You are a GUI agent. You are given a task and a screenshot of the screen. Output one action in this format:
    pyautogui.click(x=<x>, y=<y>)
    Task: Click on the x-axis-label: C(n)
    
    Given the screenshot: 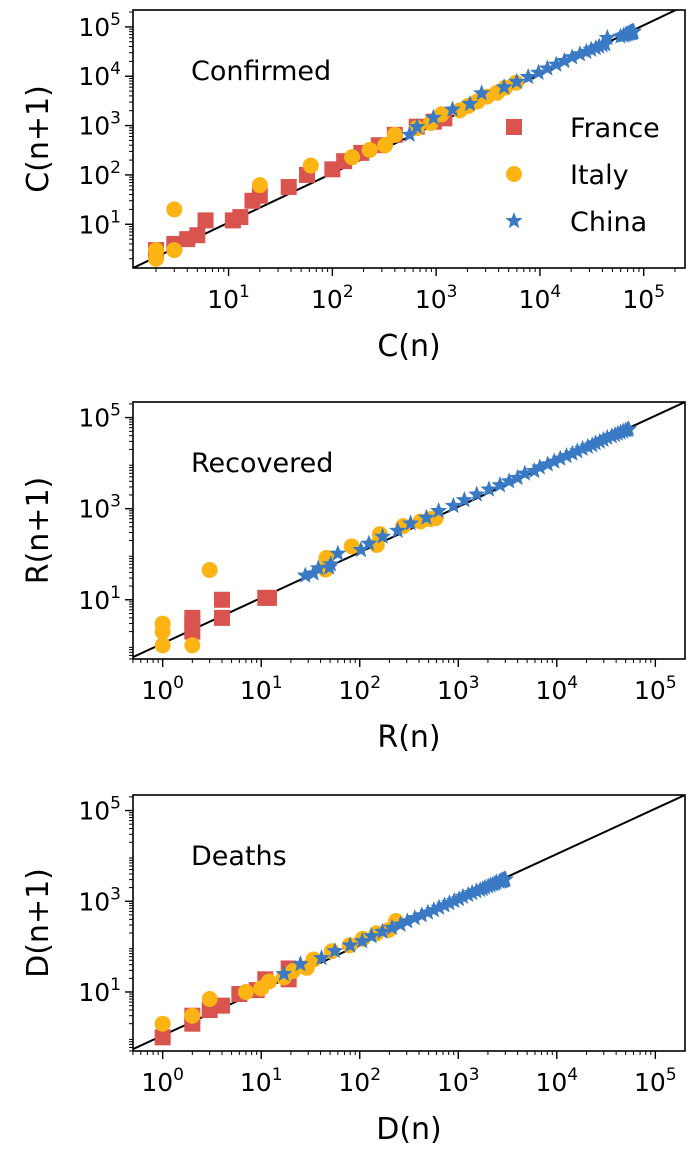 What is the action you would take?
    pyautogui.click(x=408, y=346)
    